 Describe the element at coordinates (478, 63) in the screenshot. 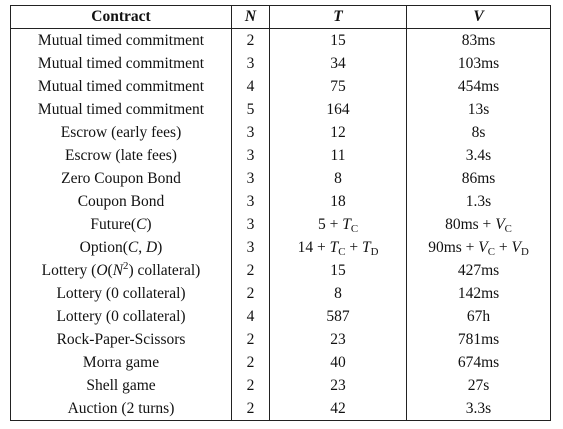

I see `table-cell: 103ms` at that location.